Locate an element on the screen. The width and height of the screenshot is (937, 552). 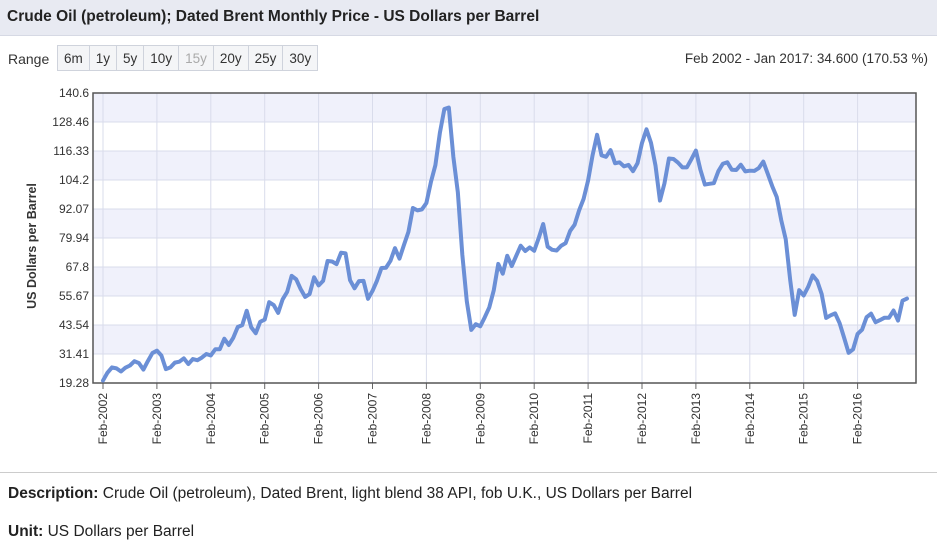
range-button-20y: 20y is located at coordinates (230, 58).